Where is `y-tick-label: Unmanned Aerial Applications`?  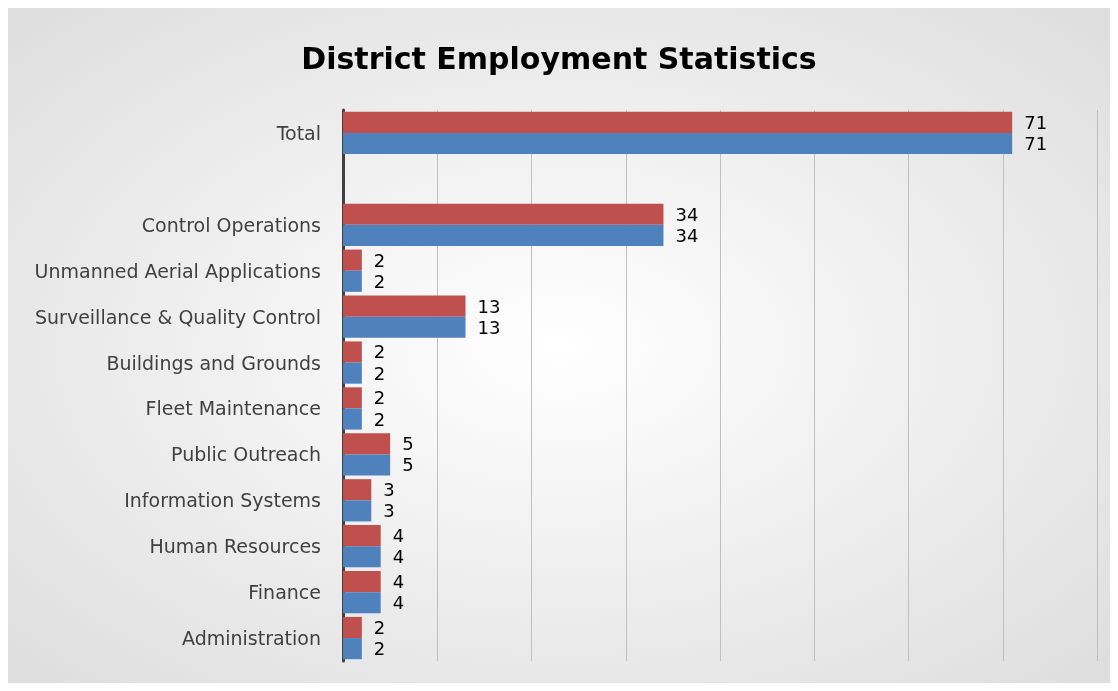 y-tick-label: Unmanned Aerial Applications is located at coordinates (177, 270).